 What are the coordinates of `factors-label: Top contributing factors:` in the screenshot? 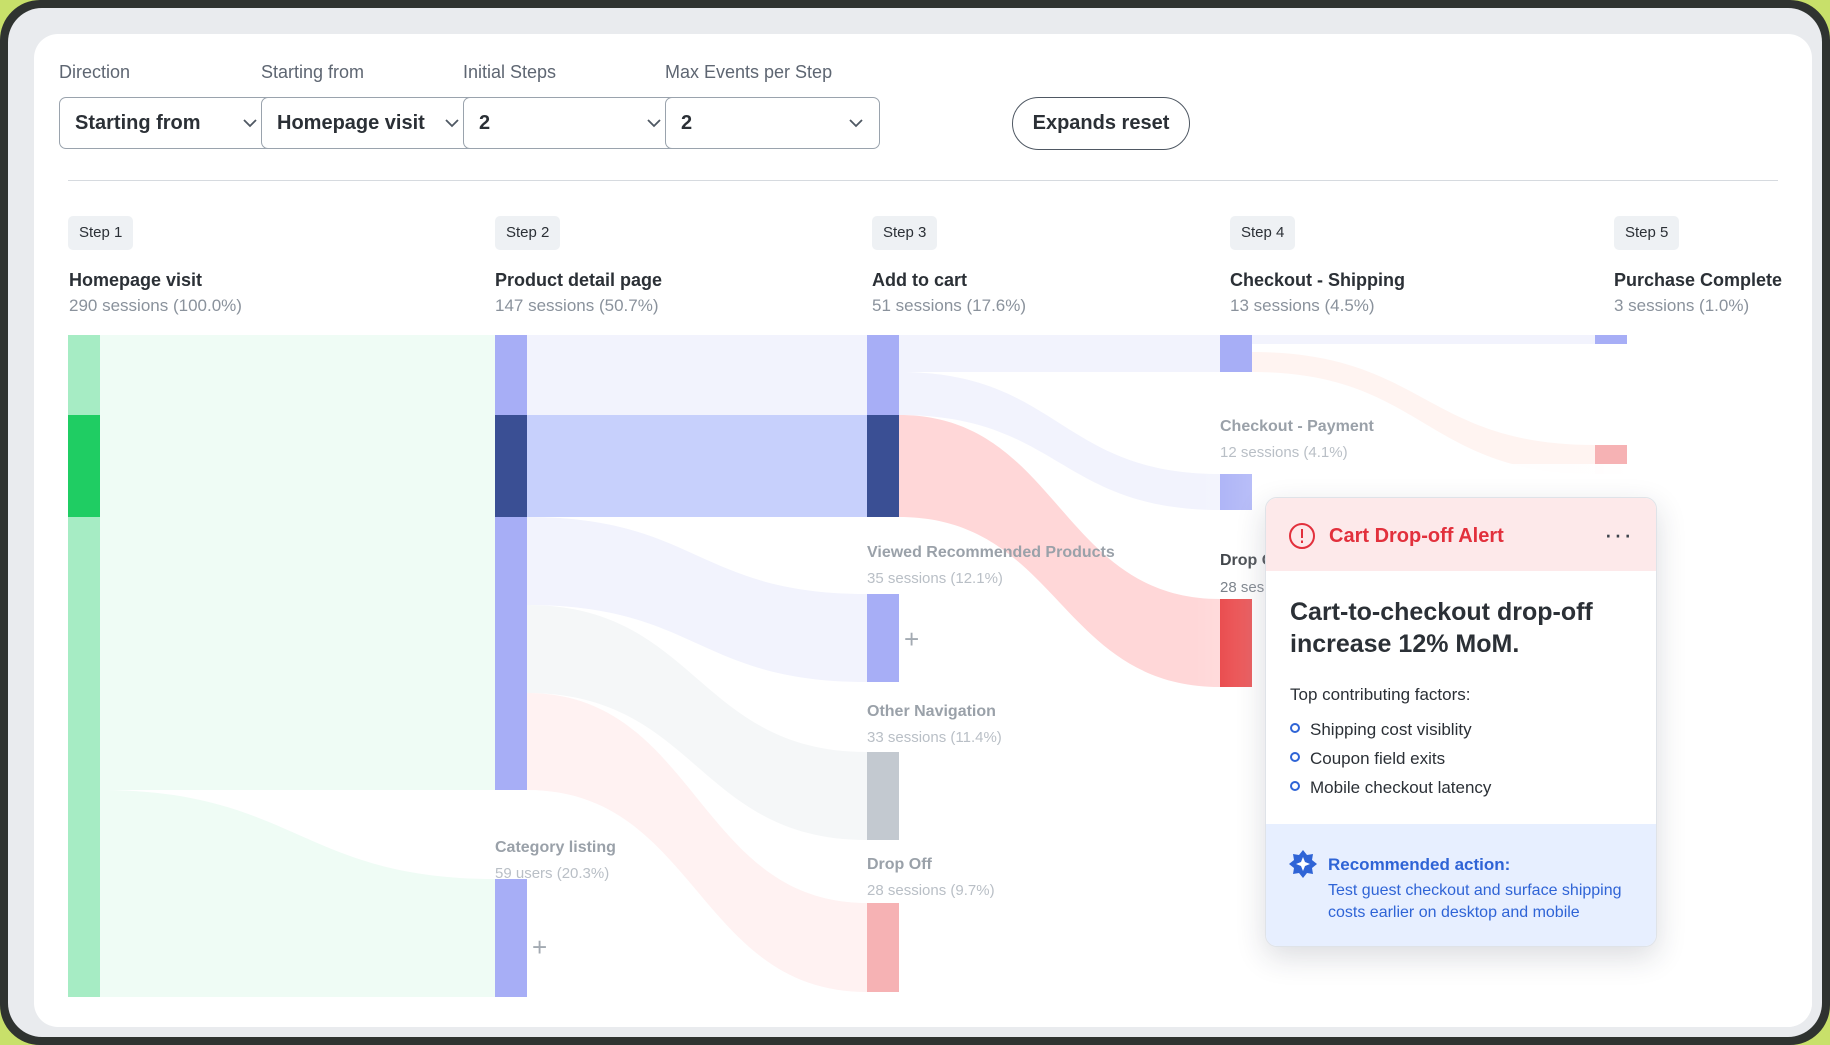 It's located at (1380, 694).